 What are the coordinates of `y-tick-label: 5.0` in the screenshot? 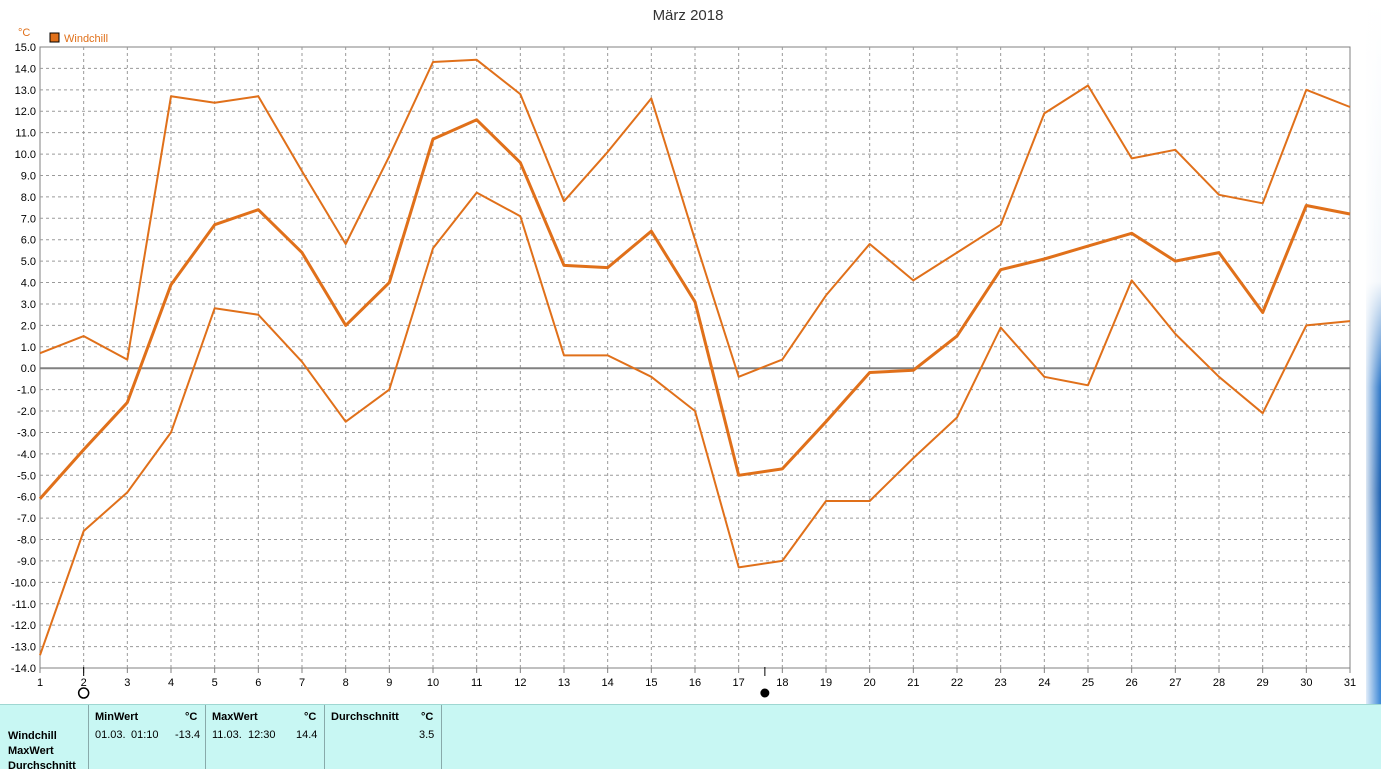 It's located at (28, 262).